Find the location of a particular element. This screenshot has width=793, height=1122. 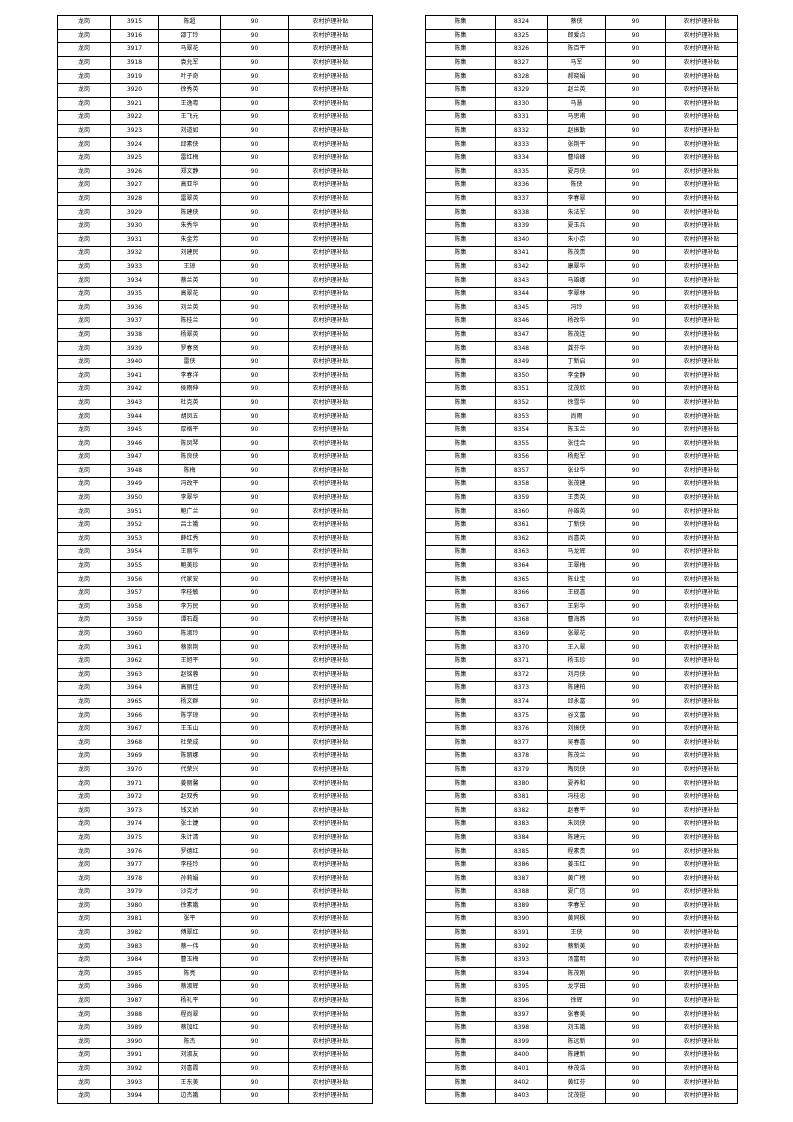

table-row: 龙岗 3928 雷翠英 90 农村护理补贴 is located at coordinates (215, 199).